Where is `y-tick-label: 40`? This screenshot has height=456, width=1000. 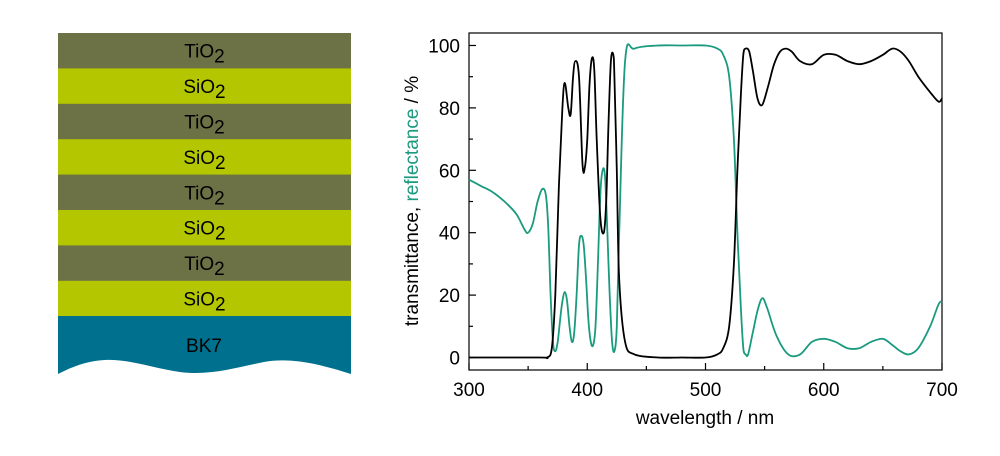
y-tick-label: 40 is located at coordinates (449, 234).